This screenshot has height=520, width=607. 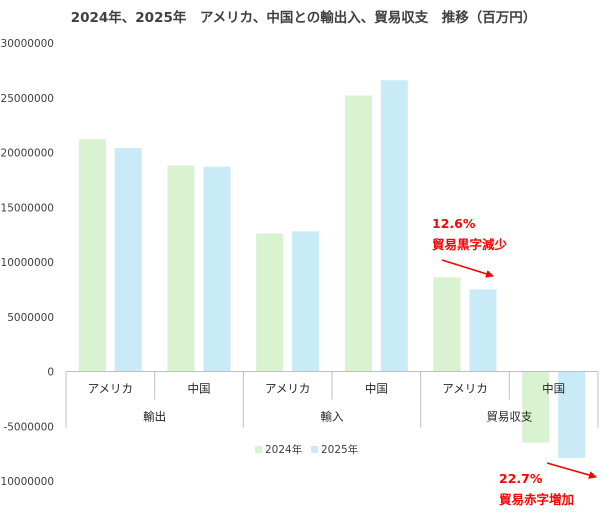 I want to click on annotation-1-line2: 貿易黒字減少, so click(x=470, y=244).